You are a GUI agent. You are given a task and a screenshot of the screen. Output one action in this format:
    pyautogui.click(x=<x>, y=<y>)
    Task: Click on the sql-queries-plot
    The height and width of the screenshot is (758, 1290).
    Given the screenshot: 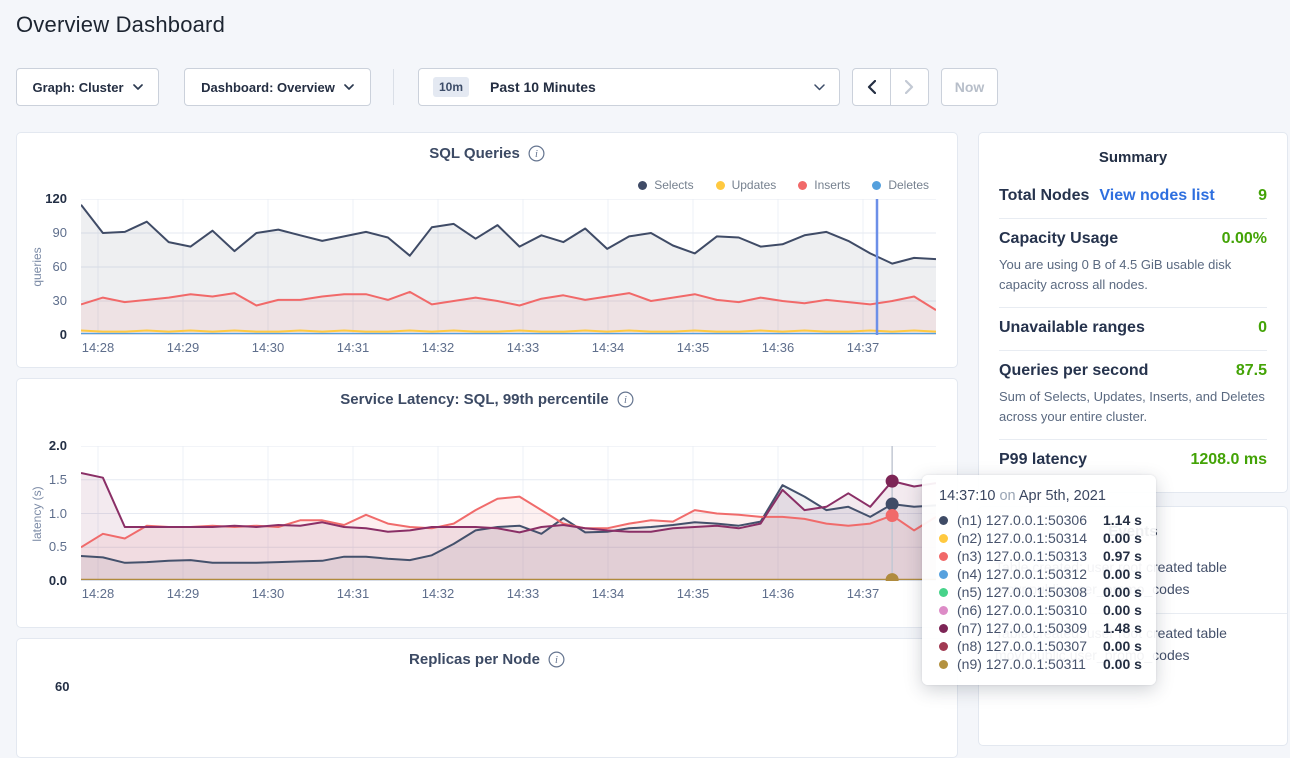 What is the action you would take?
    pyautogui.click(x=508, y=267)
    